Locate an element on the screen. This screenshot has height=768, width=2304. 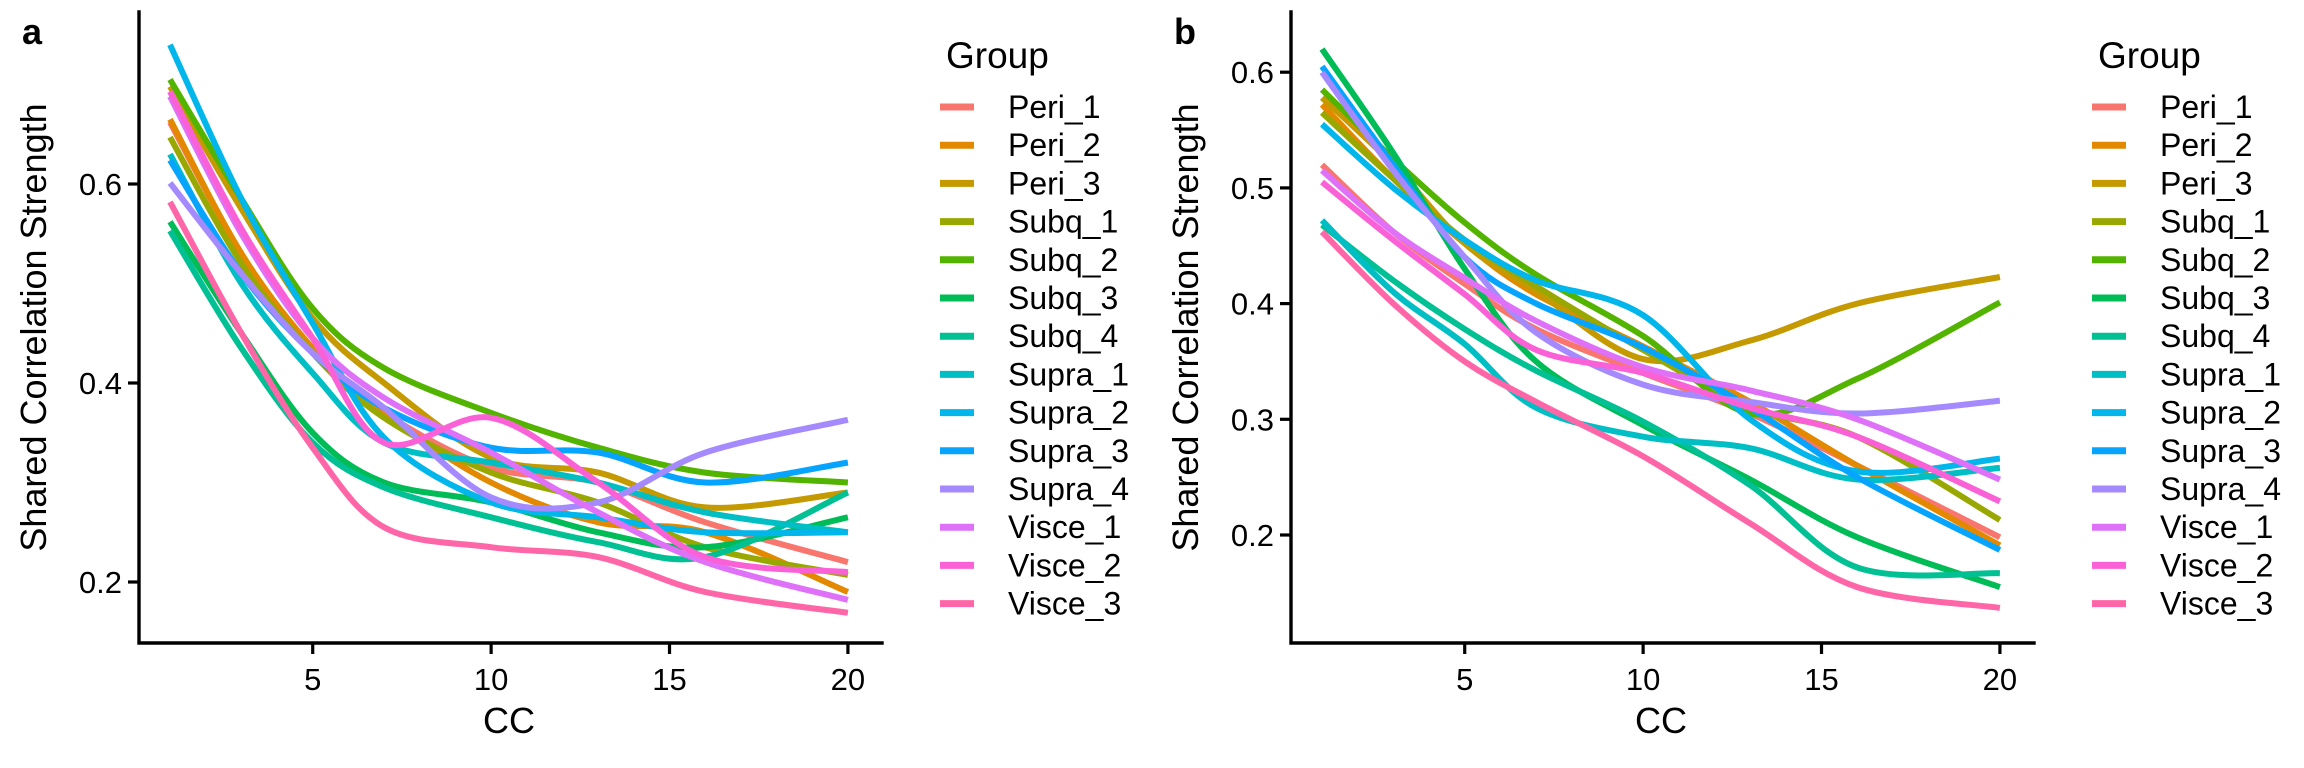
panel-letter-a: a is located at coordinates (32, 31).